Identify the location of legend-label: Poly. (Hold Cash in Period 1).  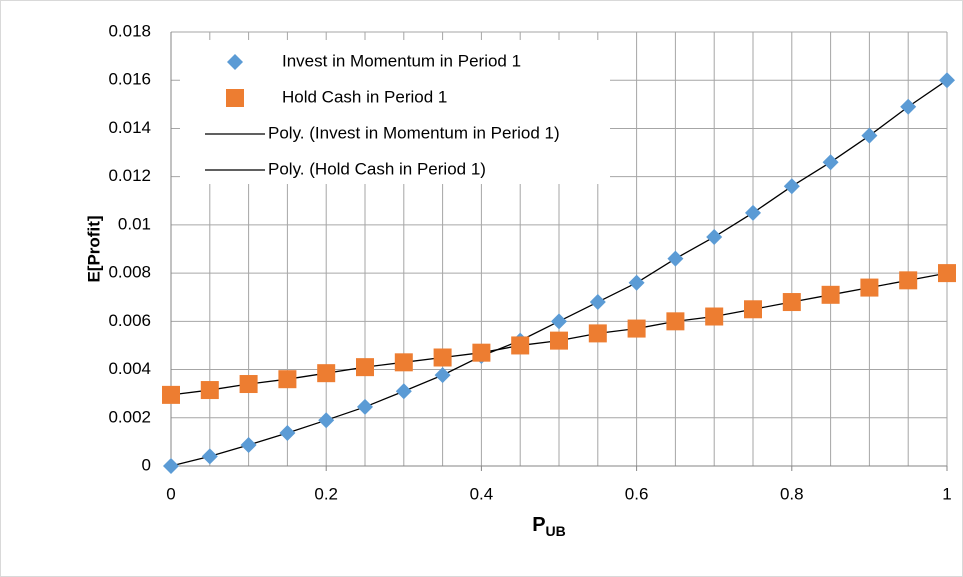
(377, 168).